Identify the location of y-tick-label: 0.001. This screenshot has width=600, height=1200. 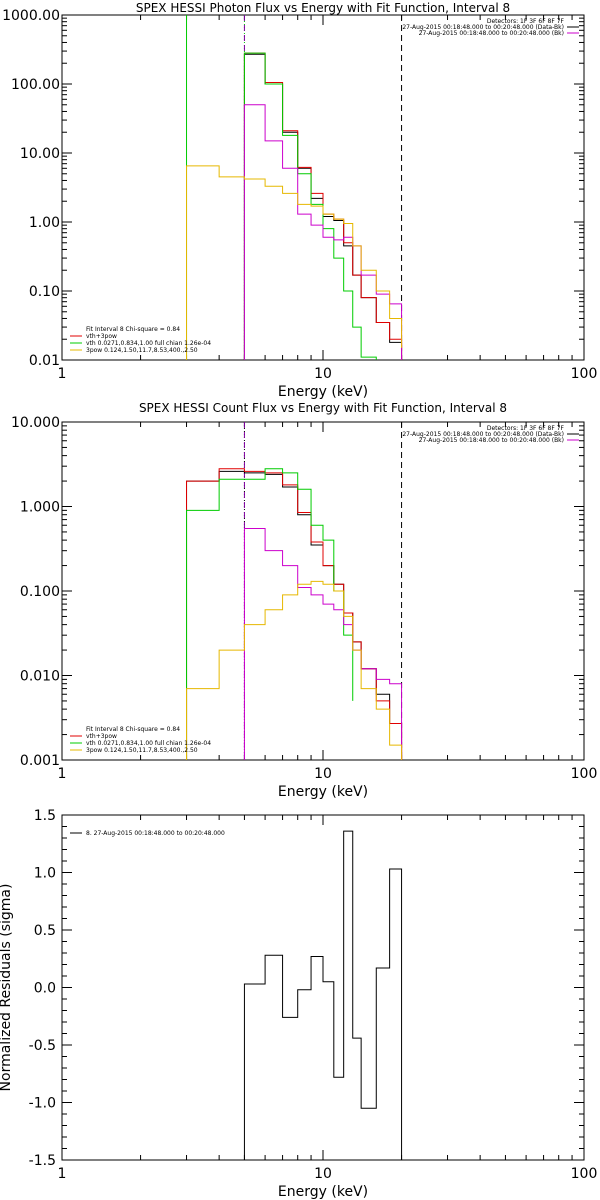
(40, 761).